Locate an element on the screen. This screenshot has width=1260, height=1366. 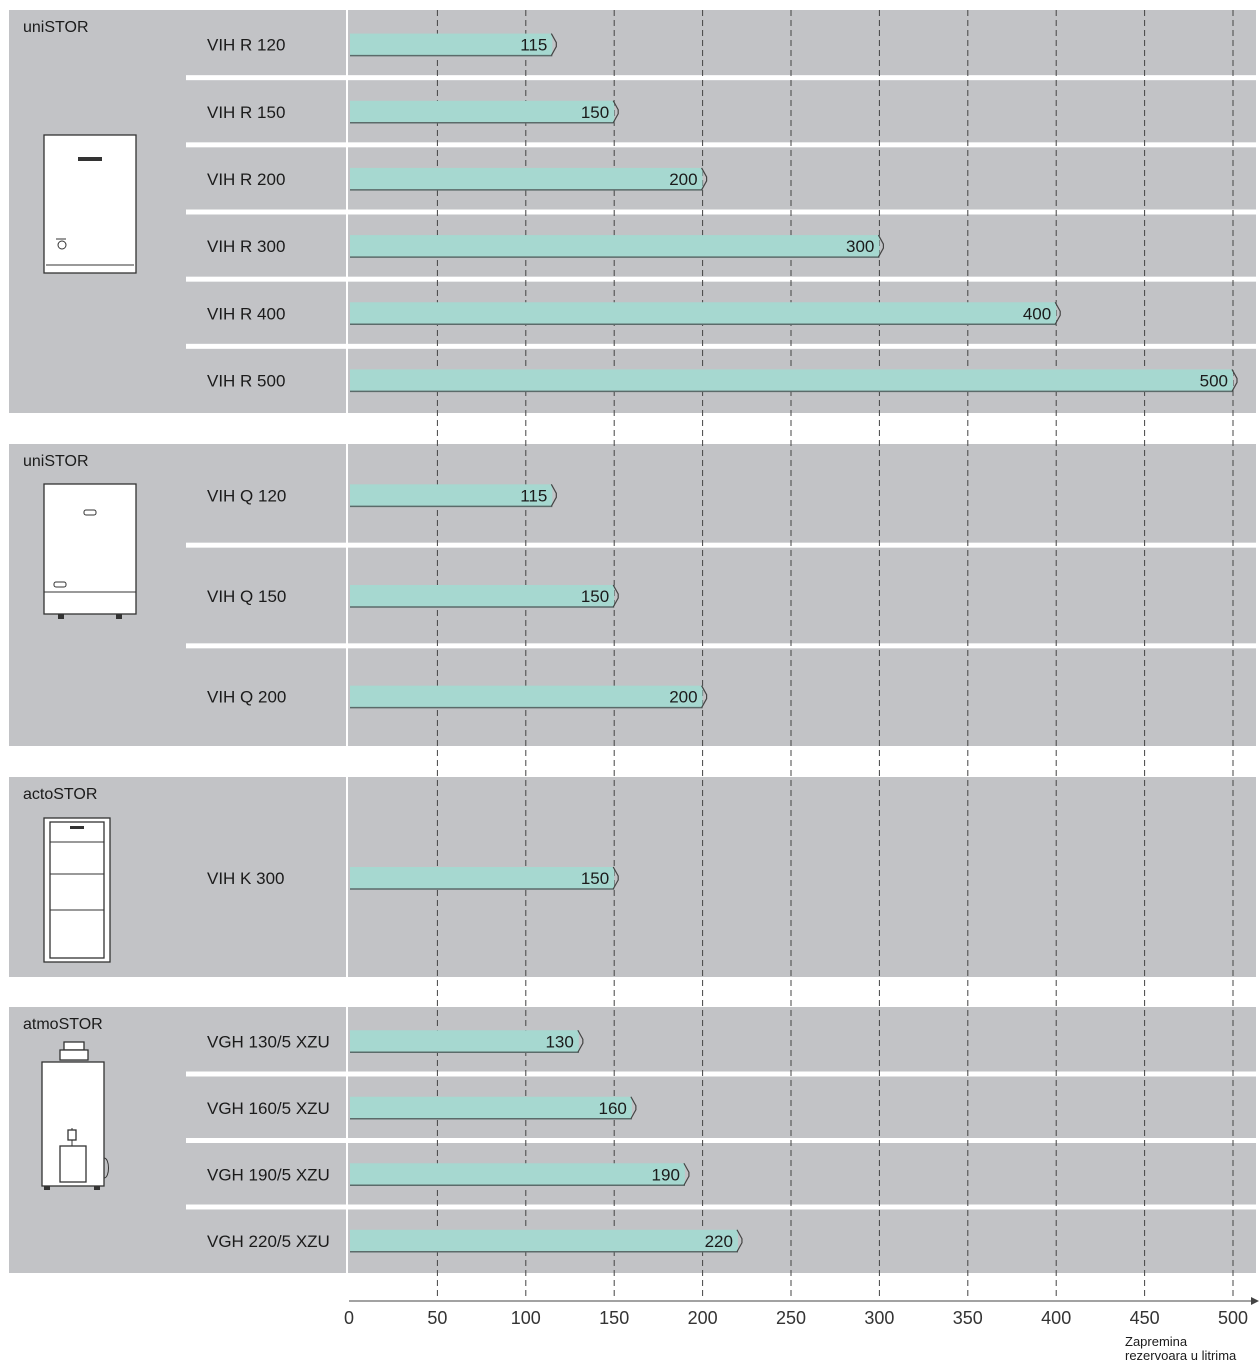
model-label: VIH R 500 is located at coordinates (246, 380).